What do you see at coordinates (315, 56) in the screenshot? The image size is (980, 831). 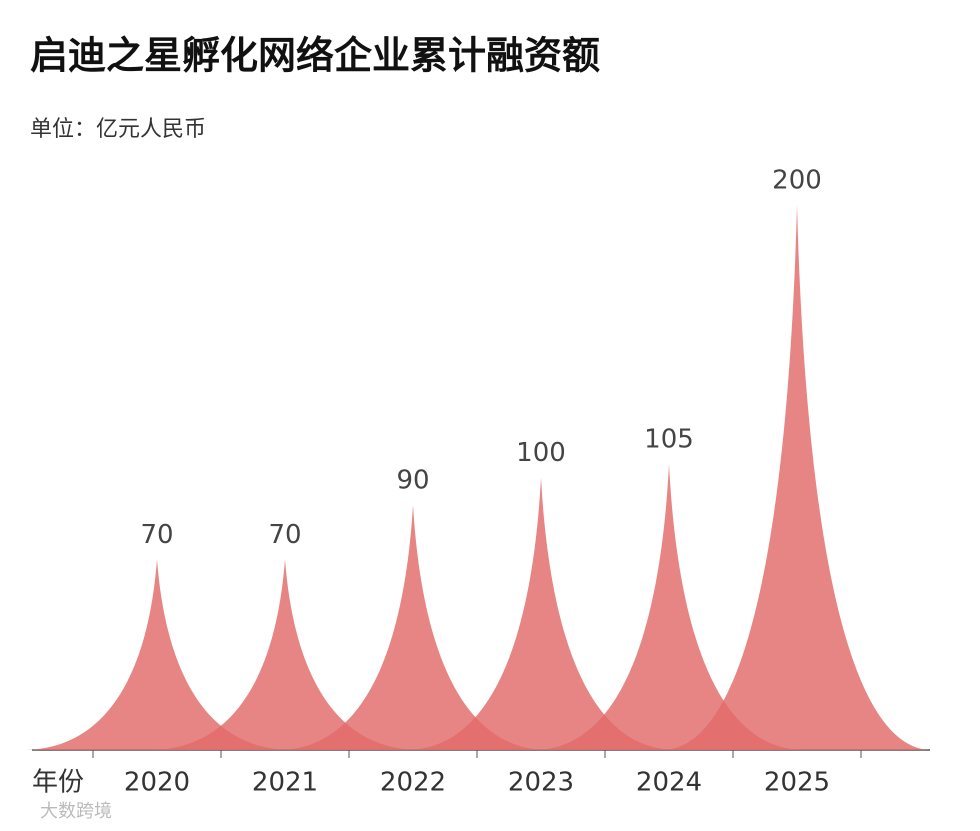 I see `chart-title: 启迪之星孵化网络企业累计融资额` at bounding box center [315, 56].